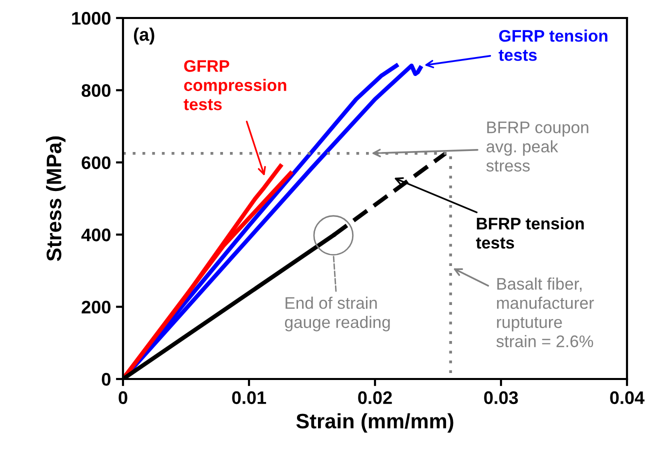 The image size is (656, 465). I want to click on annotation: End of strain gauge reading, so click(337, 314).